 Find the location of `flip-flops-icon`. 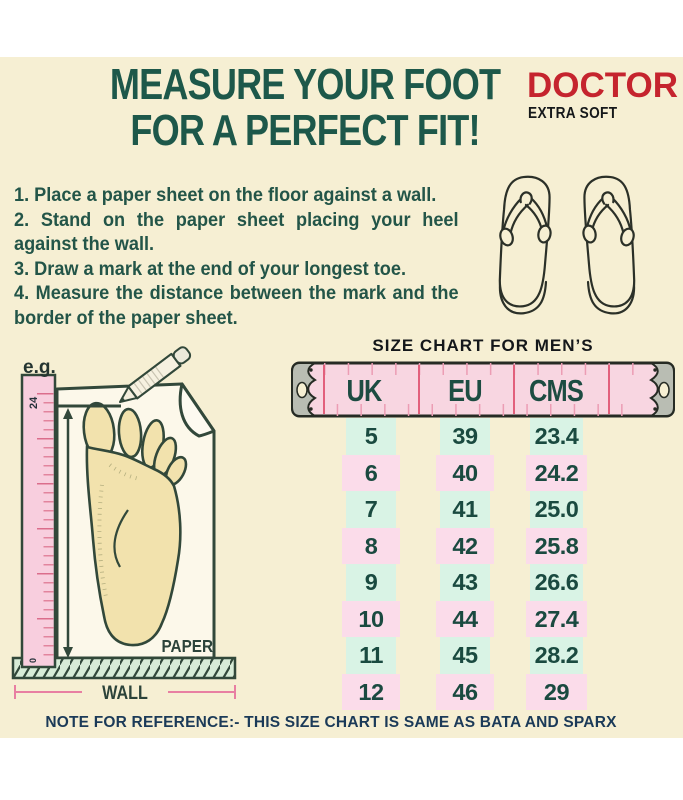

flip-flops-icon is located at coordinates (567, 245).